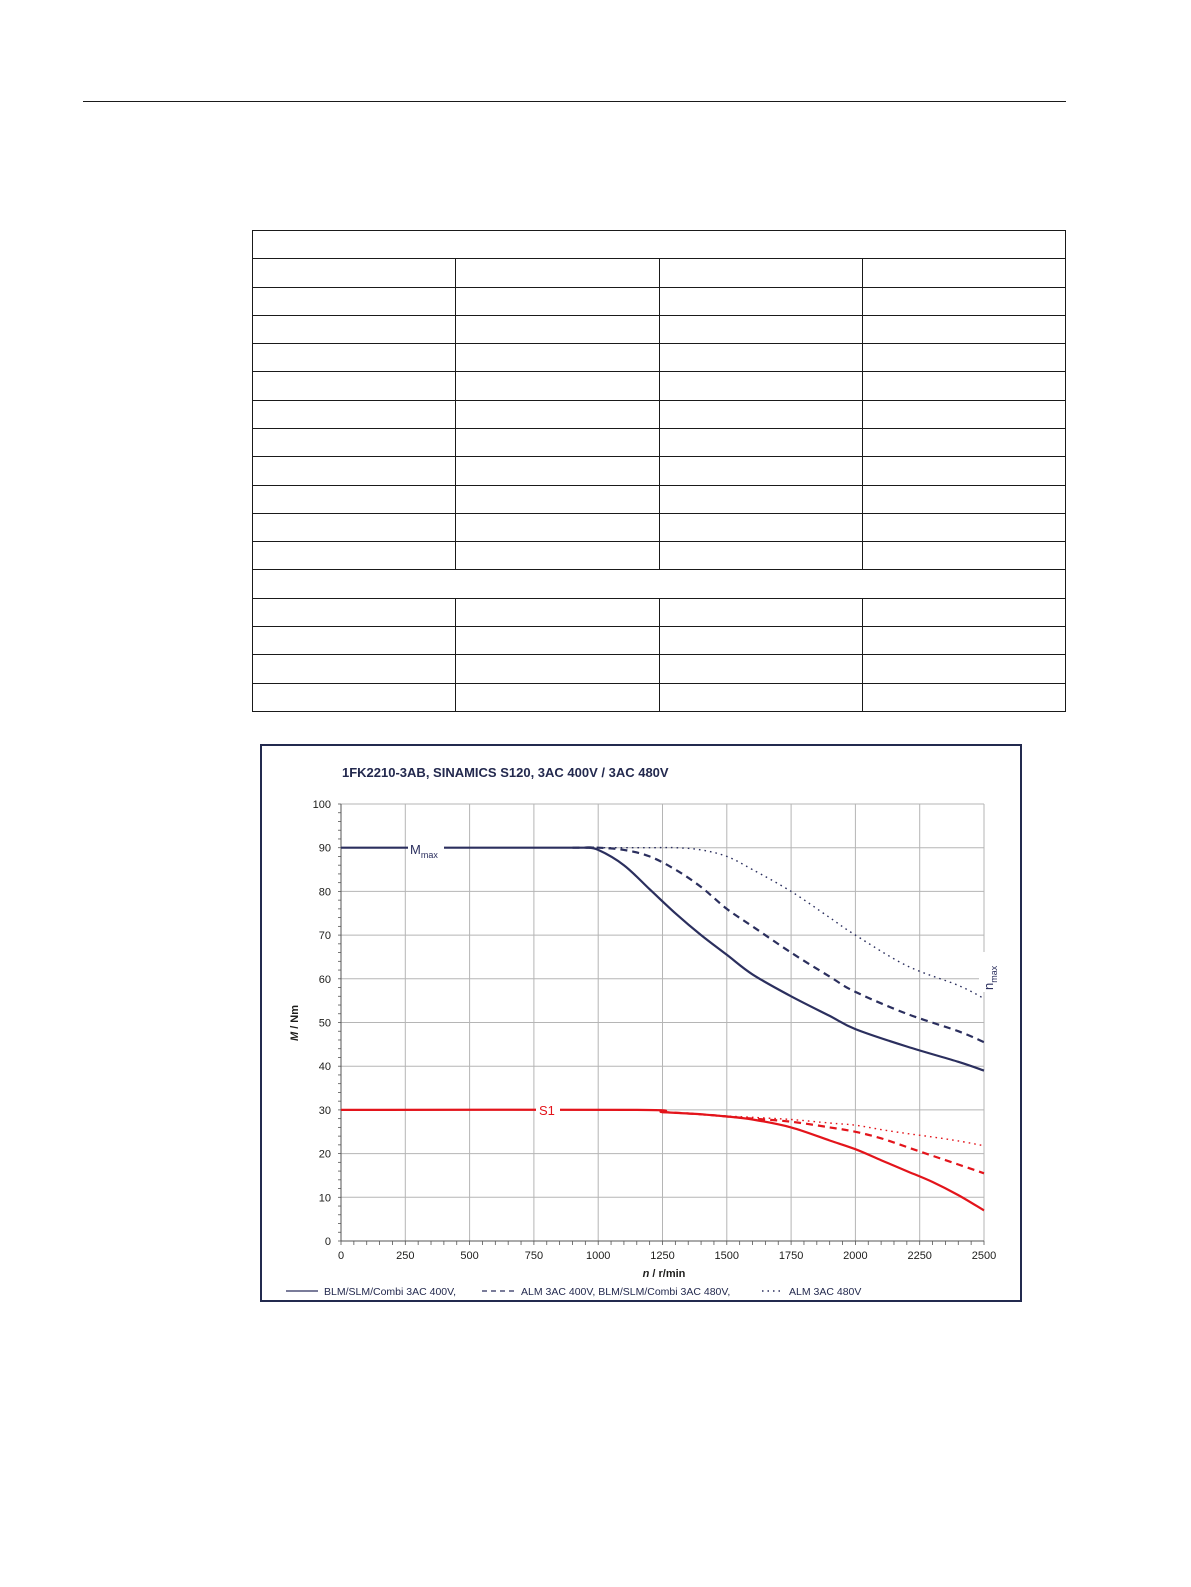 The width and height of the screenshot is (1191, 1587). What do you see at coordinates (341, 1256) in the screenshot?
I see `x-tick-label: 0` at bounding box center [341, 1256].